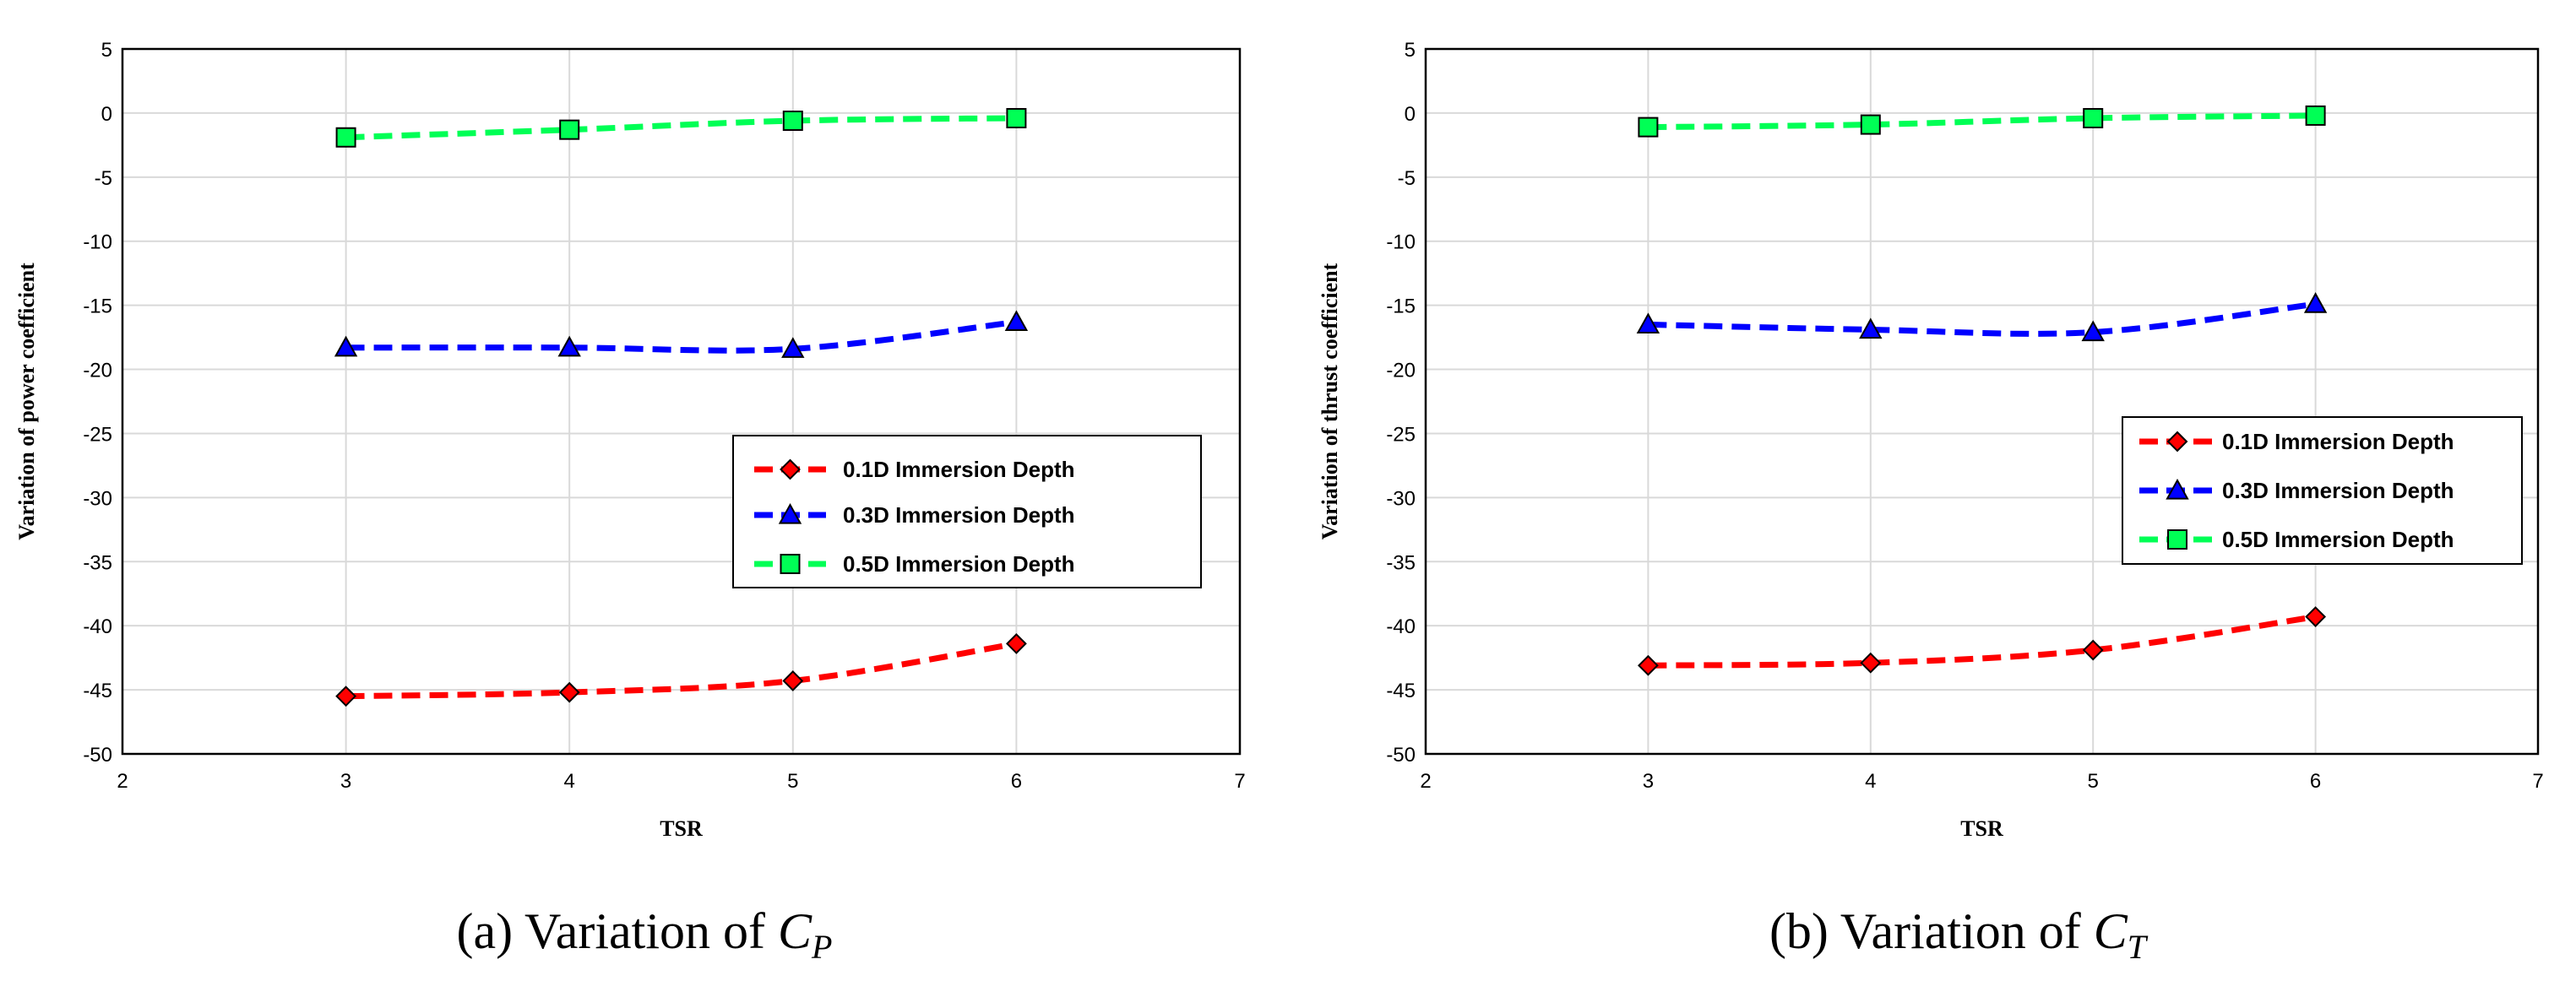 This screenshot has width=2576, height=981. I want to click on figure-caption: (a) Variation of CP, so click(645, 934).